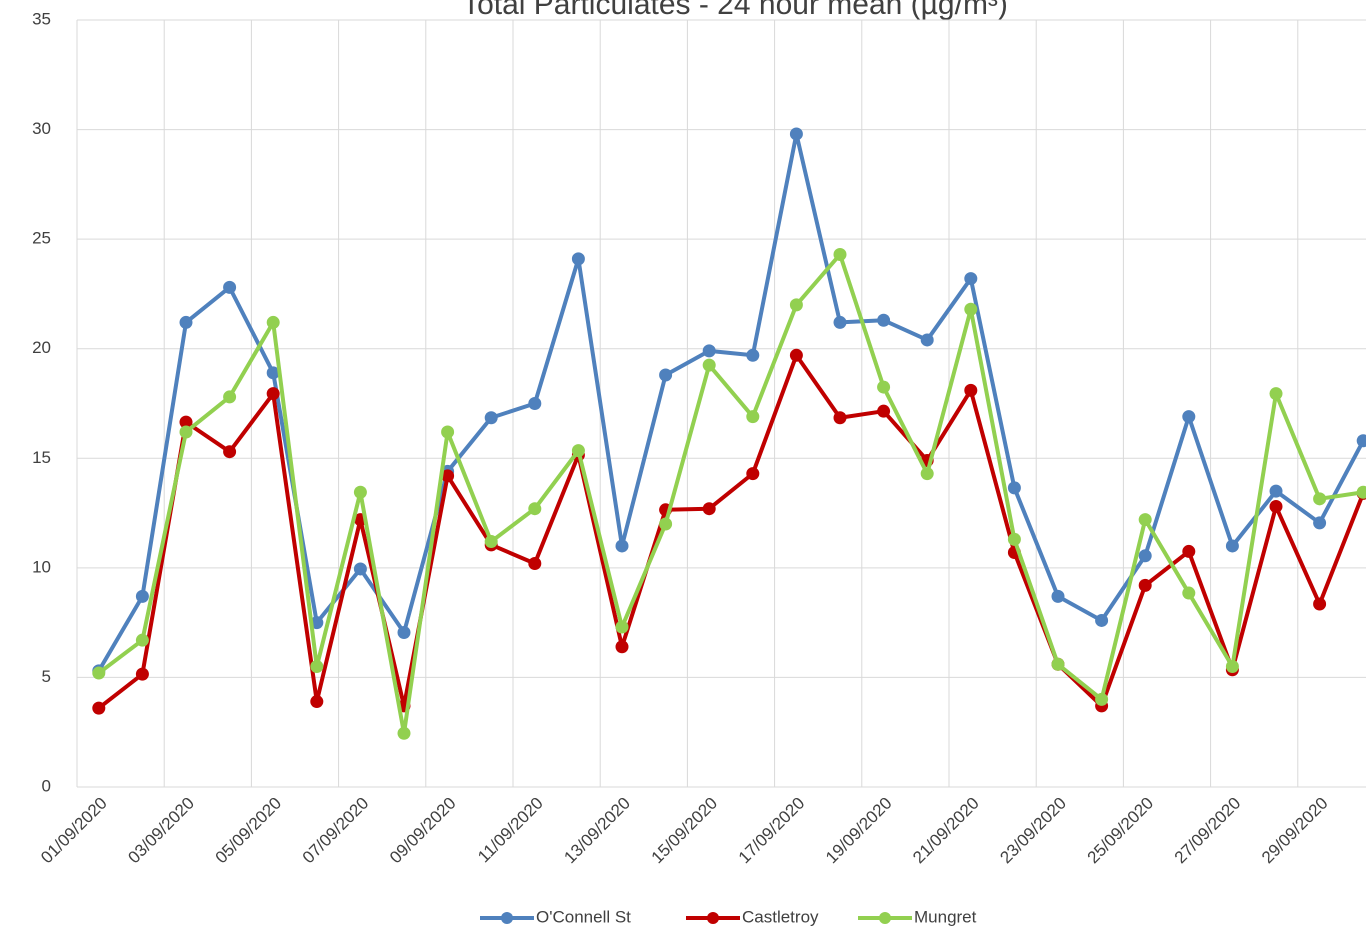 This screenshot has height=933, width=1366. I want to click on legend-label: Mungret, so click(945, 916).